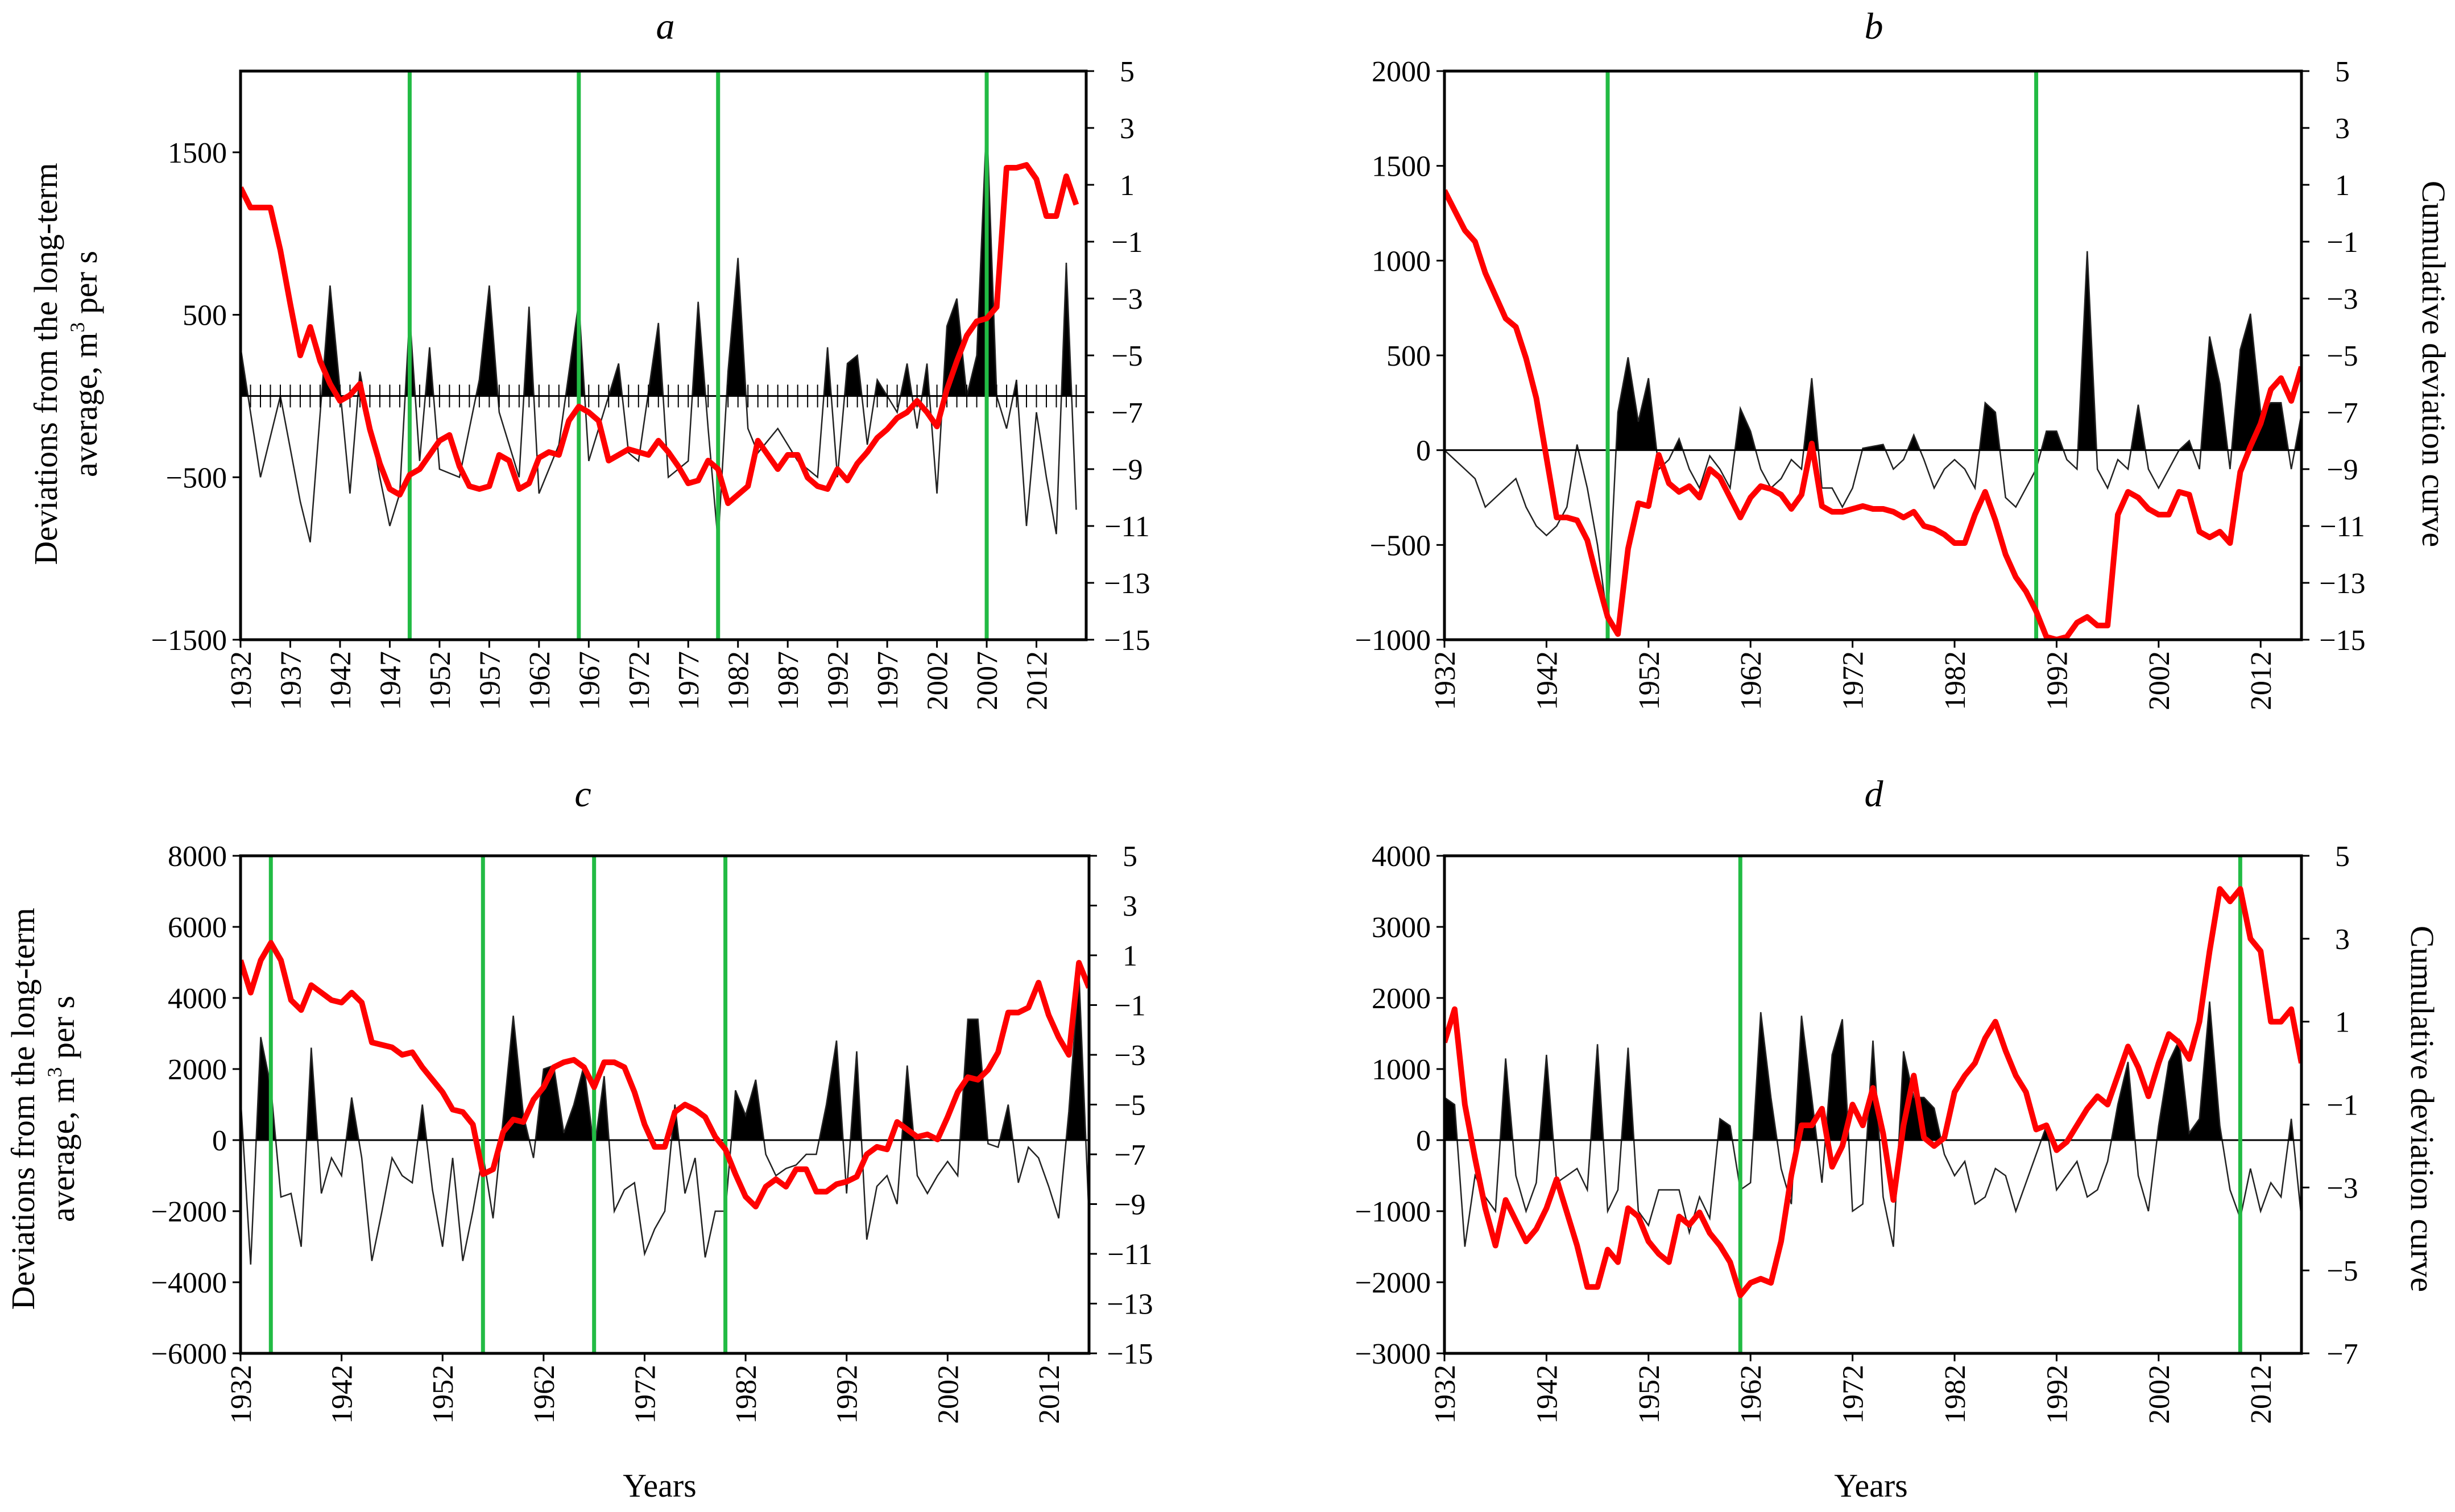 This screenshot has height=1512, width=2455. I want to click on left-tick-label: −6000, so click(189, 1354).